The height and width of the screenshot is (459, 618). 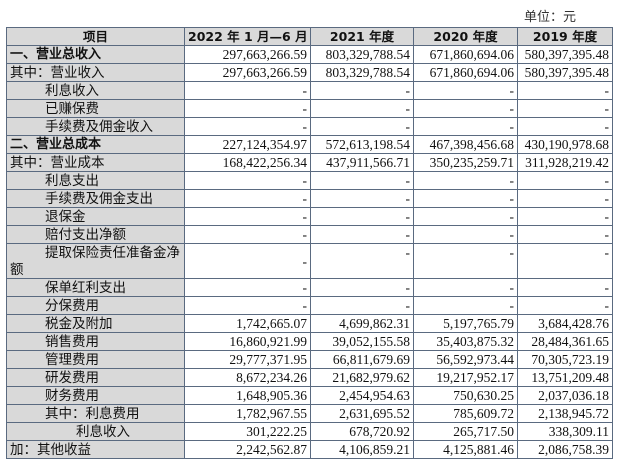 I want to click on row-label: 提取保险责任准备金净额, so click(x=95, y=261).